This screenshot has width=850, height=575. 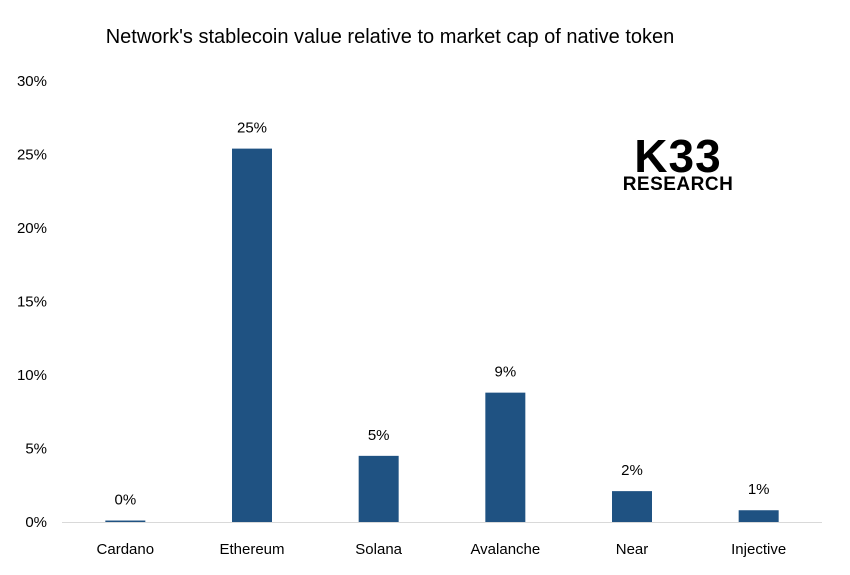 I want to click on bar-near, so click(x=632, y=506).